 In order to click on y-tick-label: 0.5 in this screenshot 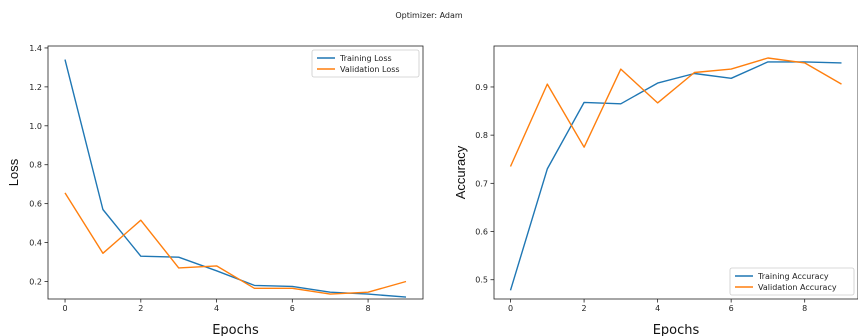, I will do `click(481, 280)`.